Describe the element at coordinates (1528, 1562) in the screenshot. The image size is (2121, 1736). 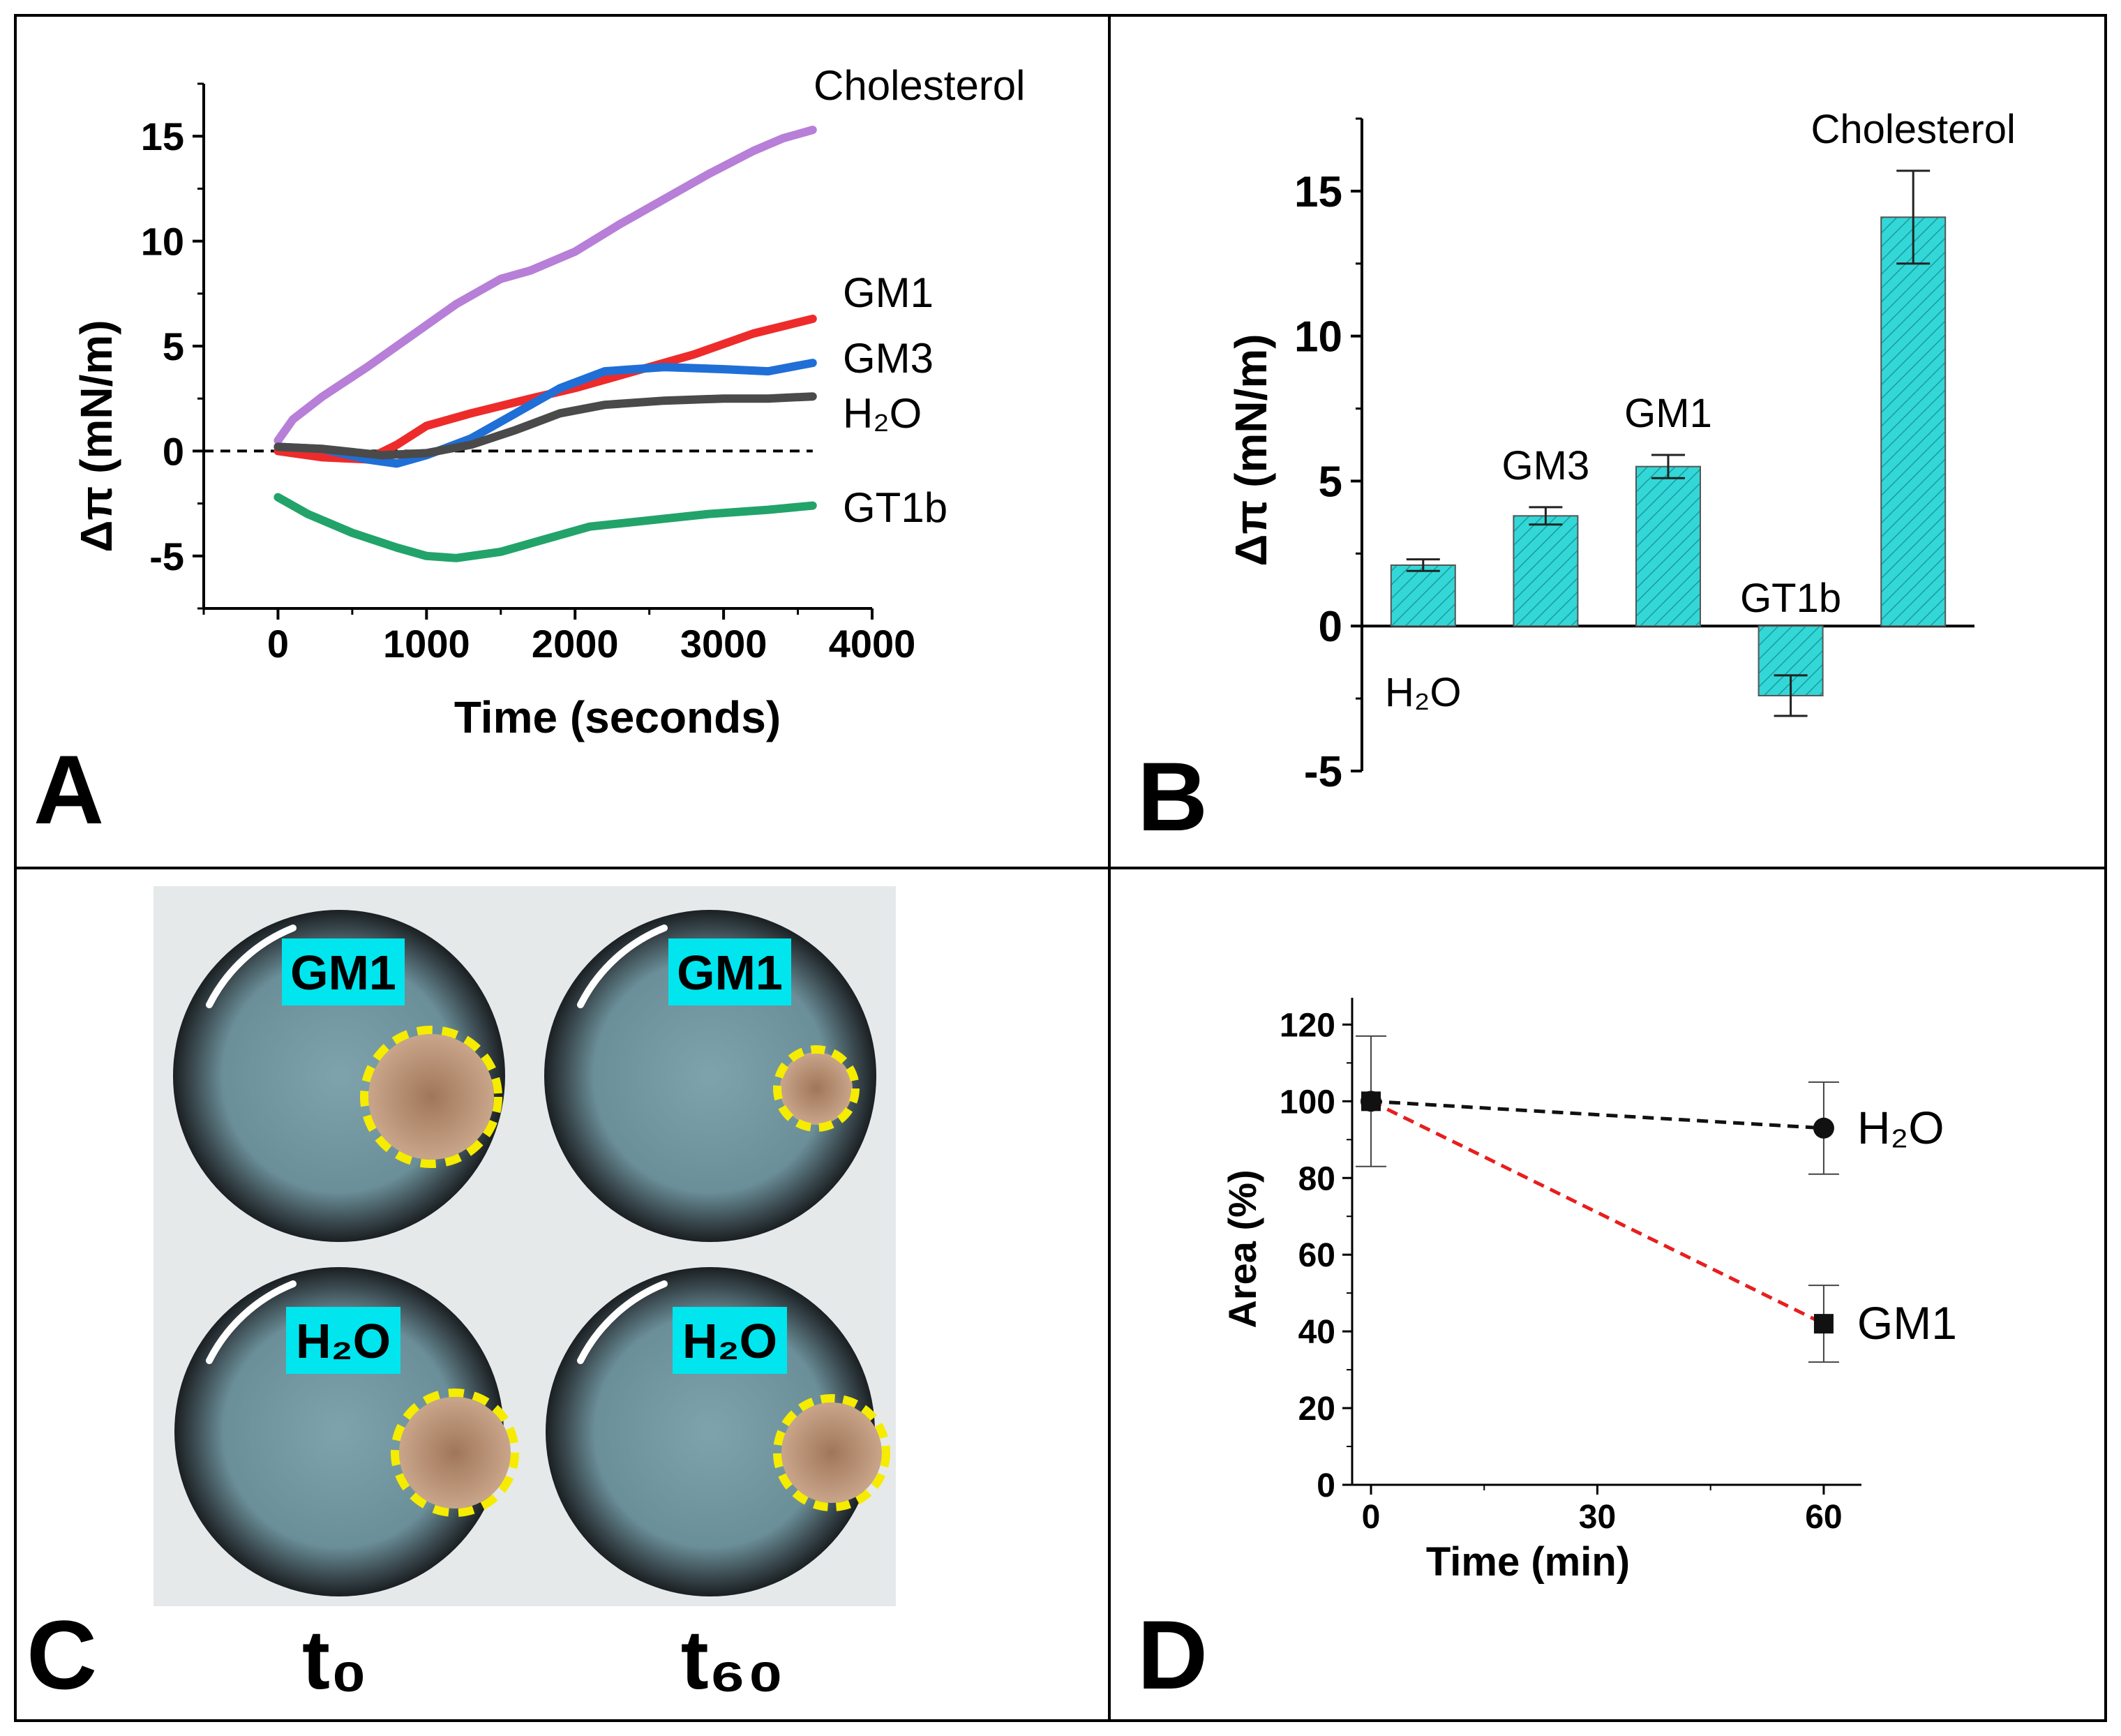
I see `panel-d-xlabel: Time (min)` at that location.